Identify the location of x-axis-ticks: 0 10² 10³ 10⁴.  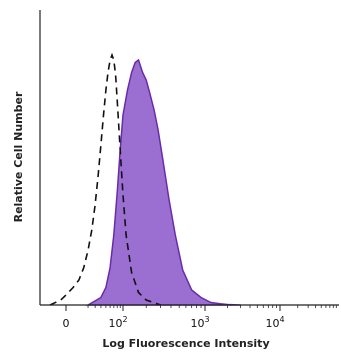
(200, 317).